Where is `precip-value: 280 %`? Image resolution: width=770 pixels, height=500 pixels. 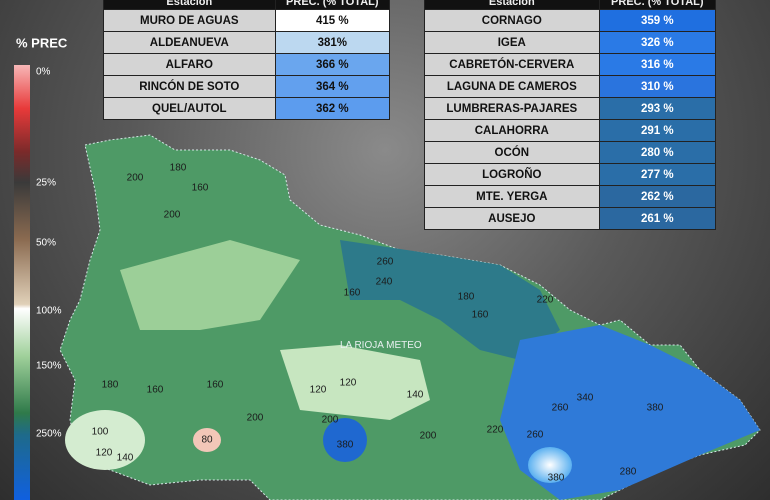
precip-value: 280 % is located at coordinates (657, 152).